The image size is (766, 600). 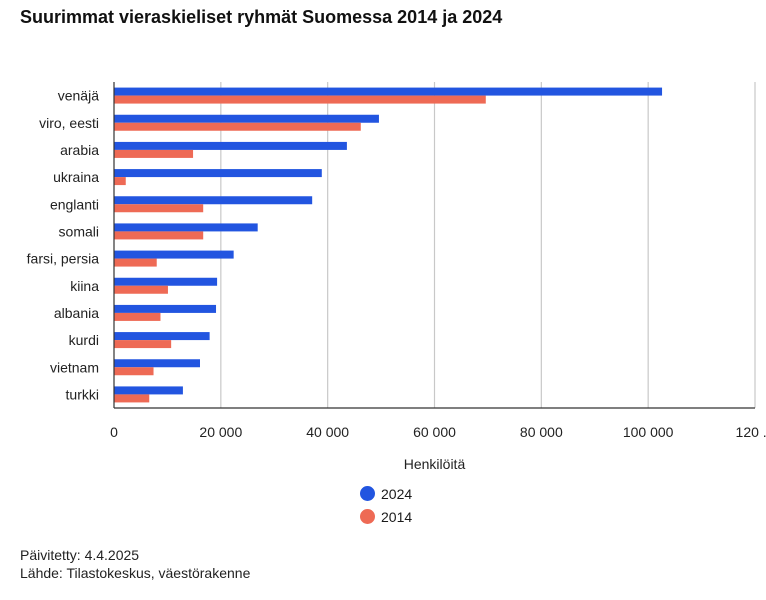 I want to click on y-category-label: albania, so click(x=76, y=313).